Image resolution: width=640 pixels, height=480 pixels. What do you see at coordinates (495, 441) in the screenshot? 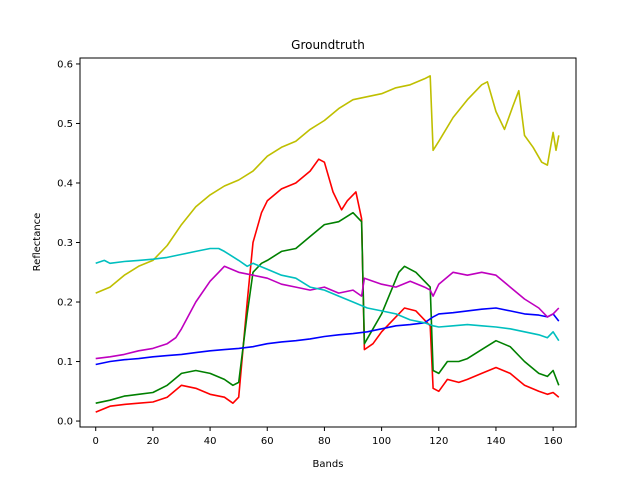
I see `x-tick-label: 140` at bounding box center [495, 441].